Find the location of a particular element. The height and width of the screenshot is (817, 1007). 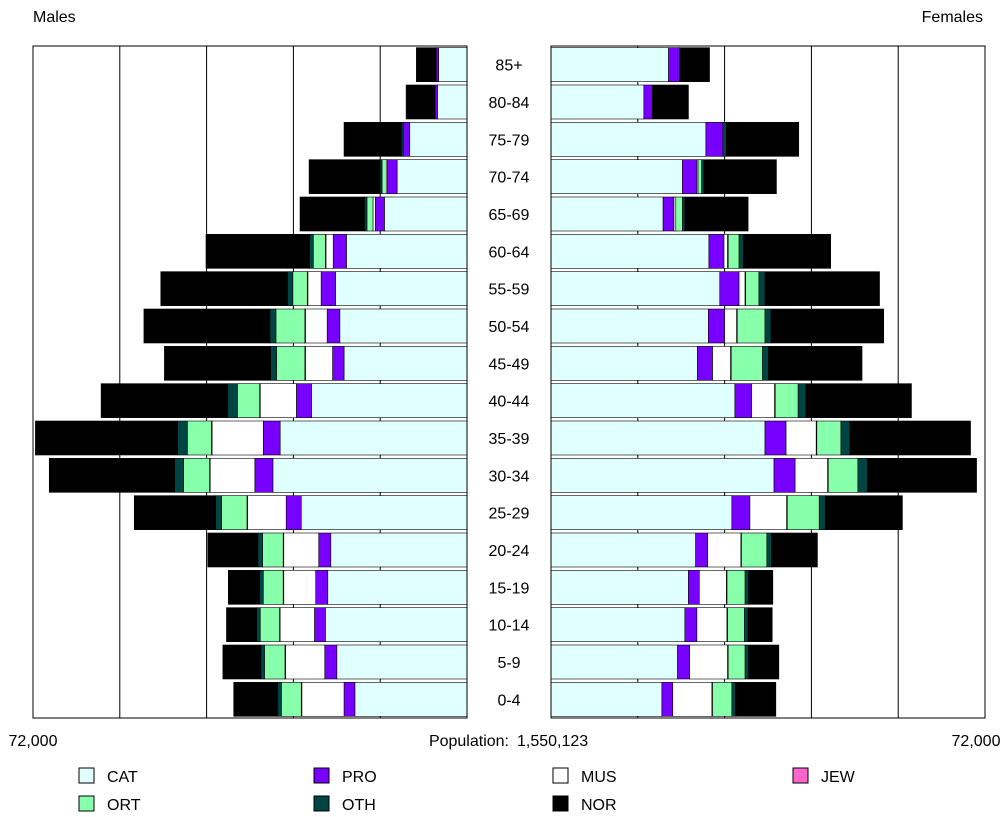

legend-label-cat: CAT is located at coordinates (122, 777).